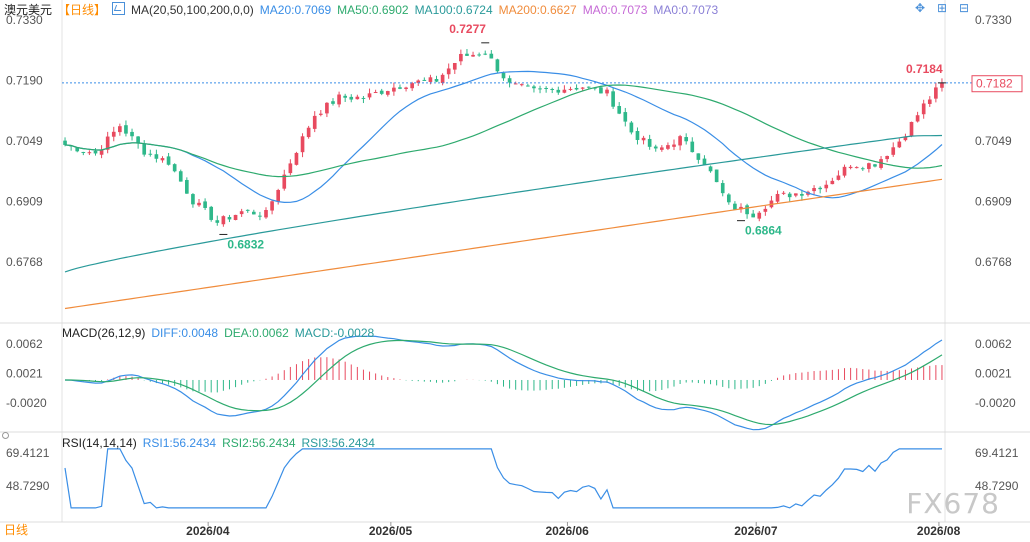 Image resolution: width=1030 pixels, height=542 pixels. Describe the element at coordinates (185, 333) in the screenshot. I see `macd-diff: DIFF:0.0048` at that location.